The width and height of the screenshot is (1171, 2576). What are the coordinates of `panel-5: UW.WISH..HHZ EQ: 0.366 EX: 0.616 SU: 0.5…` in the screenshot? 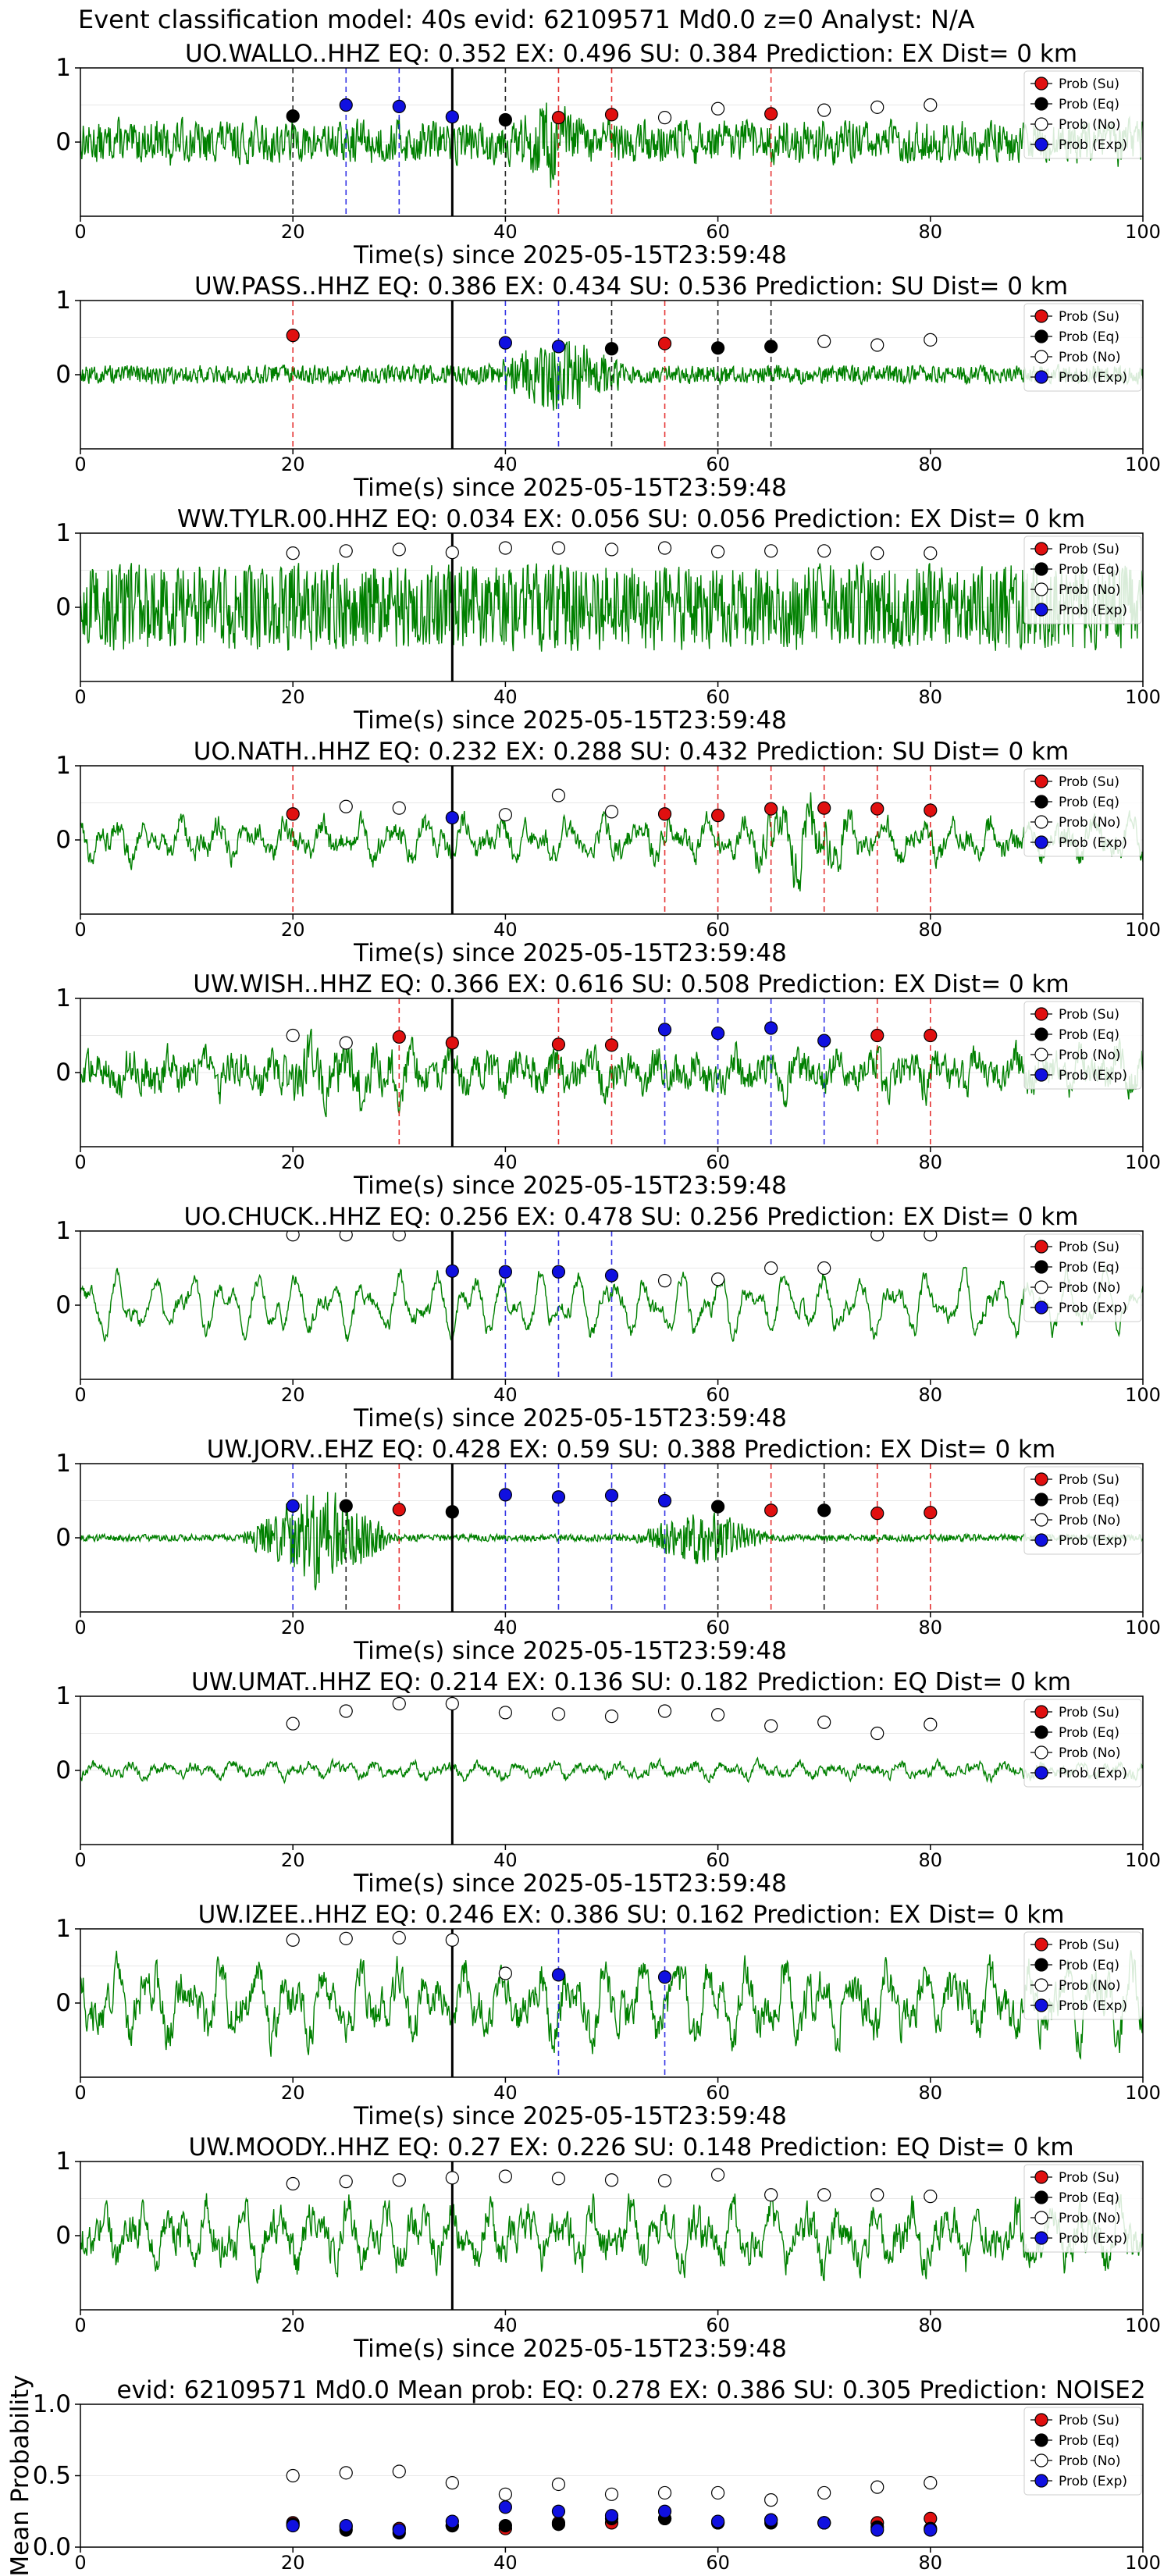 It's located at (608, 1085).